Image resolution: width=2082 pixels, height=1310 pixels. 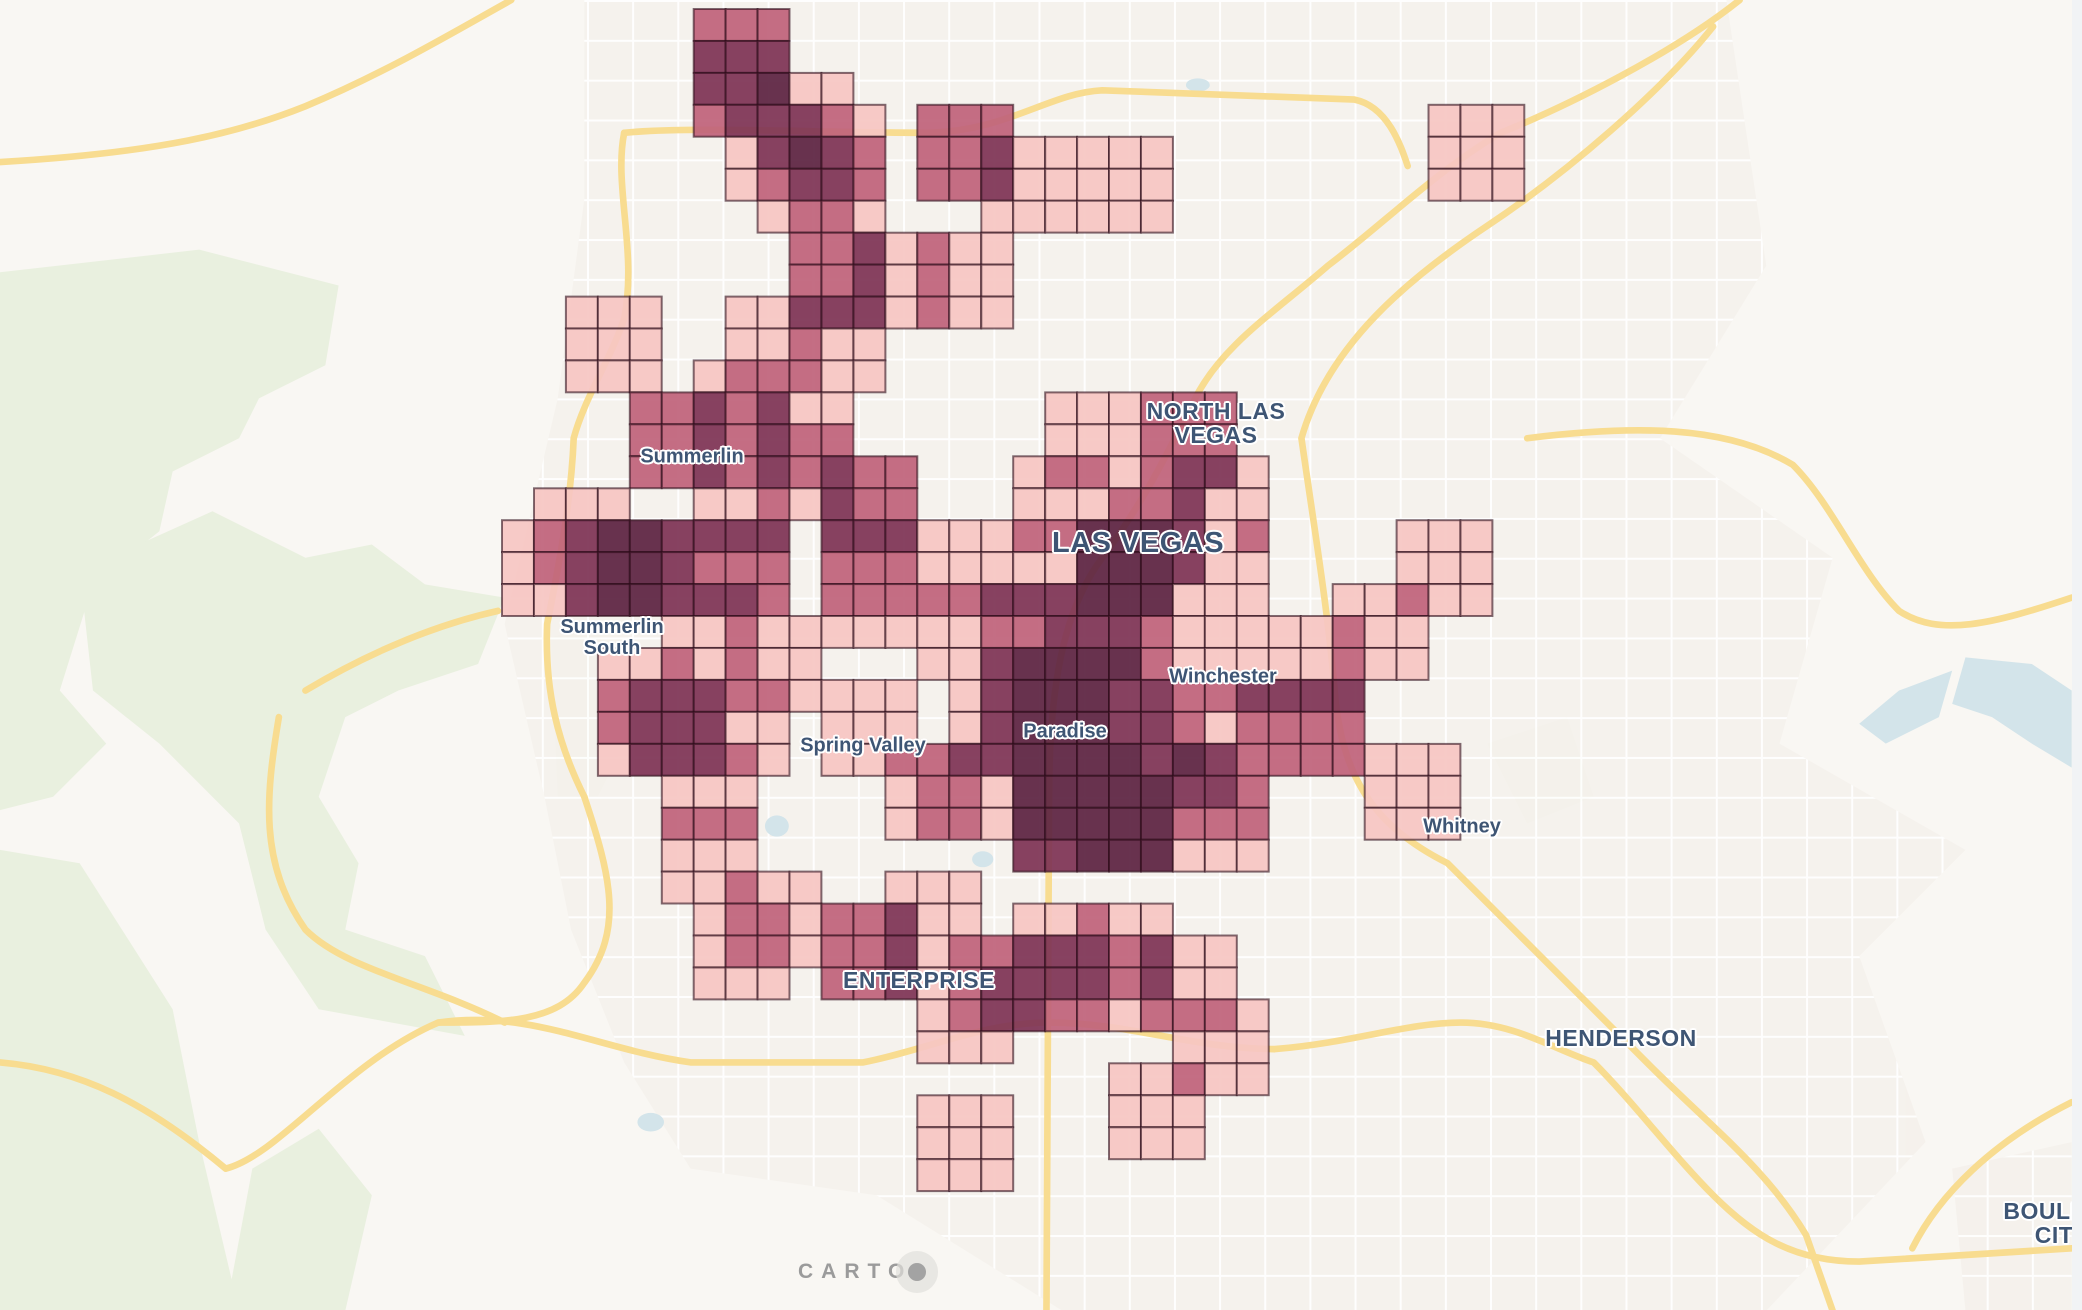 What do you see at coordinates (919, 979) in the screenshot?
I see `place-label-enterprise: ENTERPRISE` at bounding box center [919, 979].